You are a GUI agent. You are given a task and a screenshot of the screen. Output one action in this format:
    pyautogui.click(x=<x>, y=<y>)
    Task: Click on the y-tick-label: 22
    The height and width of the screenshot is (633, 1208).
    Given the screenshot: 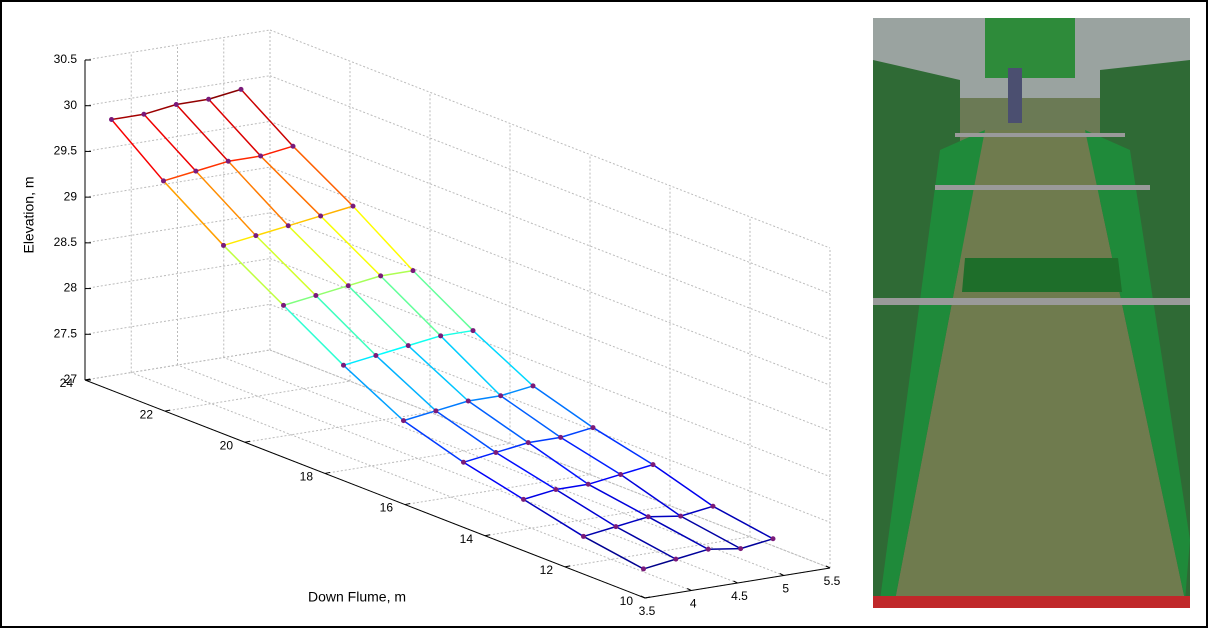 What is the action you would take?
    pyautogui.click(x=147, y=414)
    